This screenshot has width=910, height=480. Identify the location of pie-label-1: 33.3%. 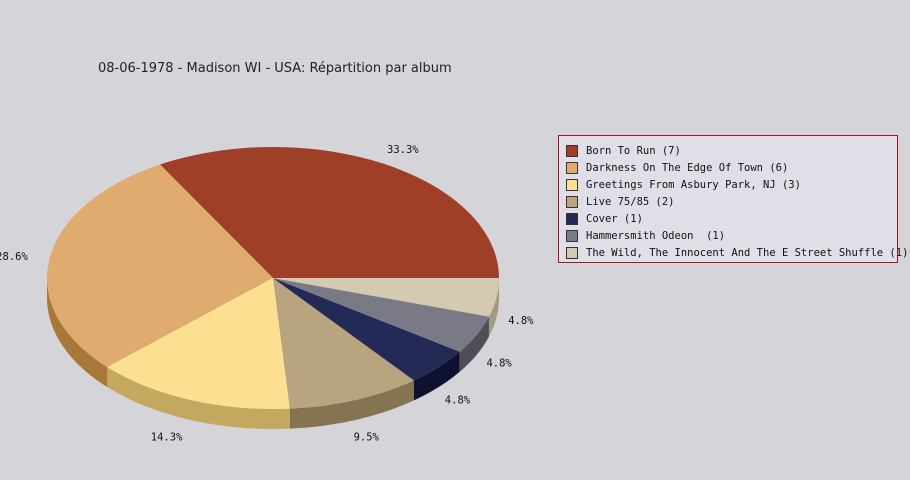
(403, 150).